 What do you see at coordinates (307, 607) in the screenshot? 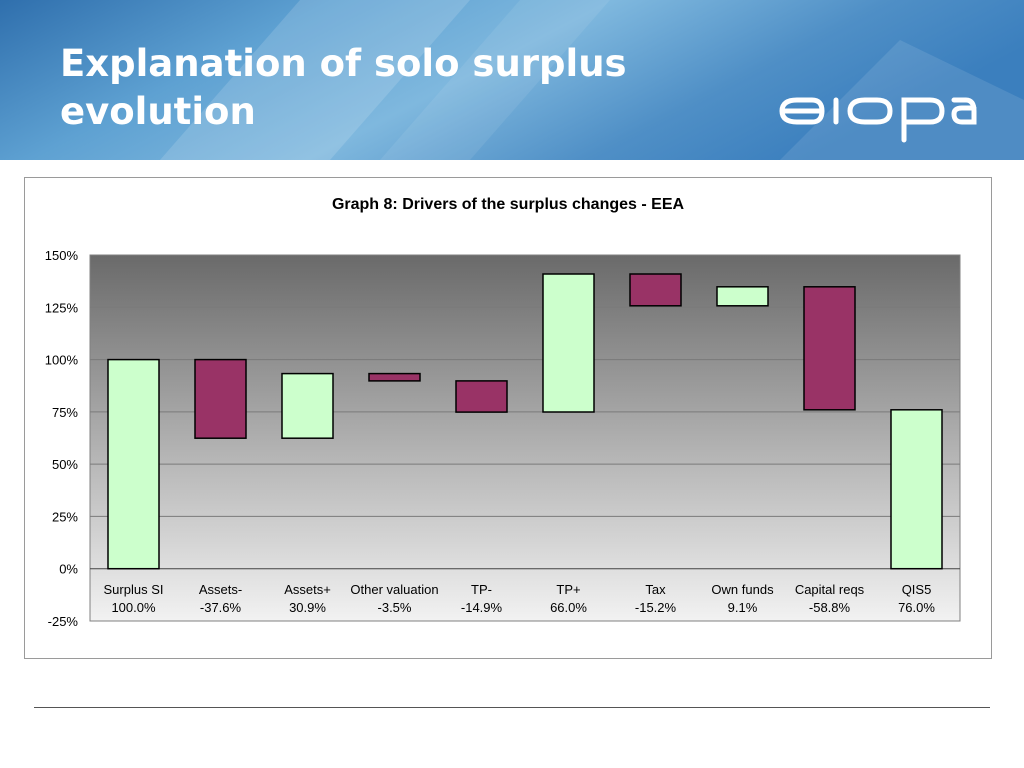
I see `x-value-label: 30.9%` at bounding box center [307, 607].